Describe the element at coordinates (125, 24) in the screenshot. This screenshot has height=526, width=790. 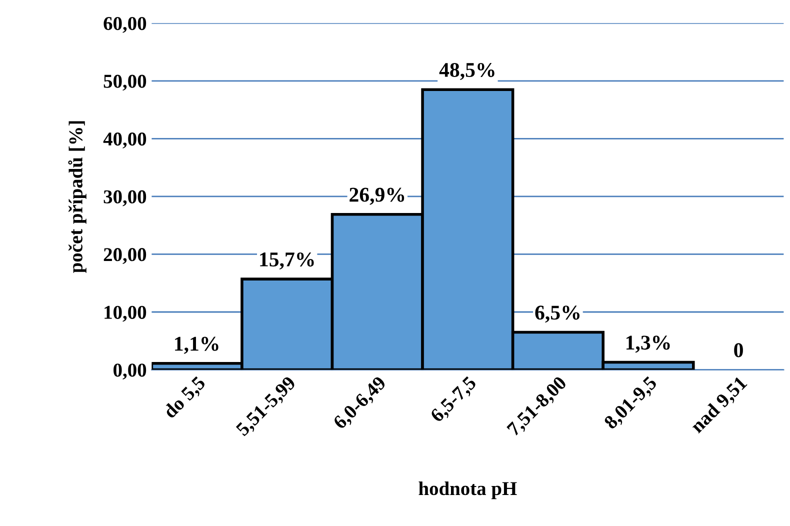
I see `y-tick-label: 60,00` at that location.